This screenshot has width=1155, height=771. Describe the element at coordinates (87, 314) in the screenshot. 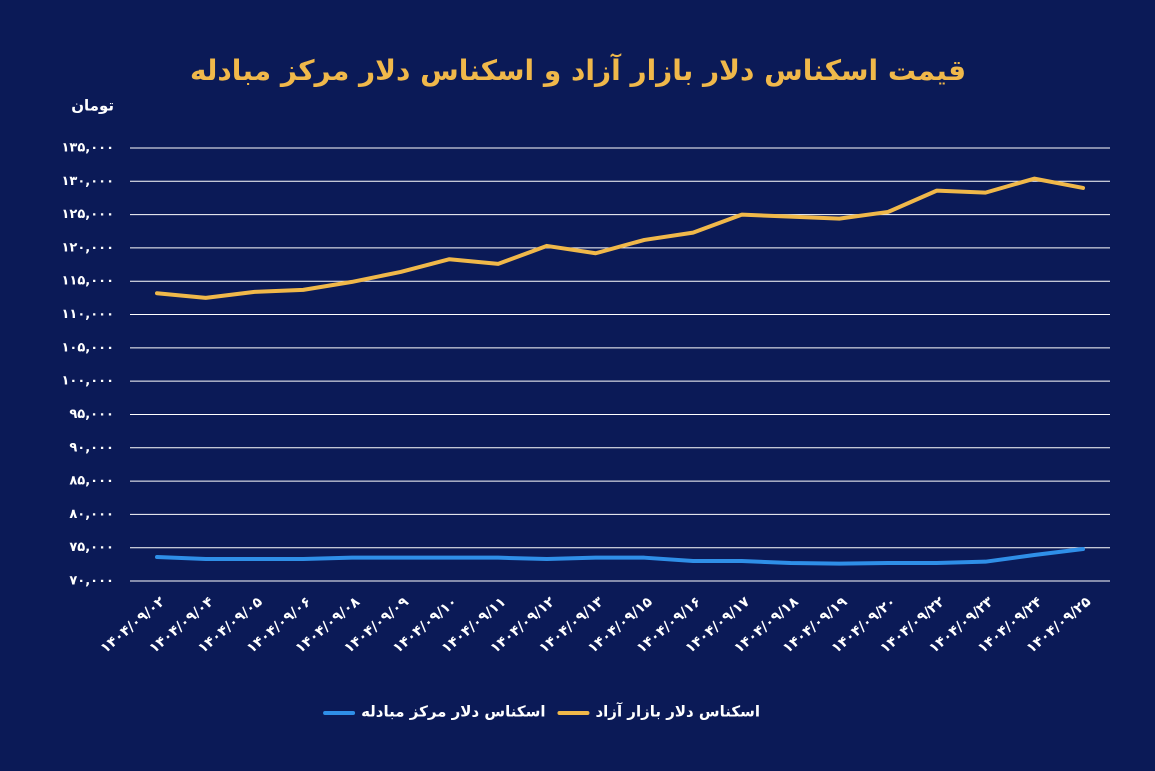

I see `y-tick-label: ۱۱۰,۰۰۰` at that location.